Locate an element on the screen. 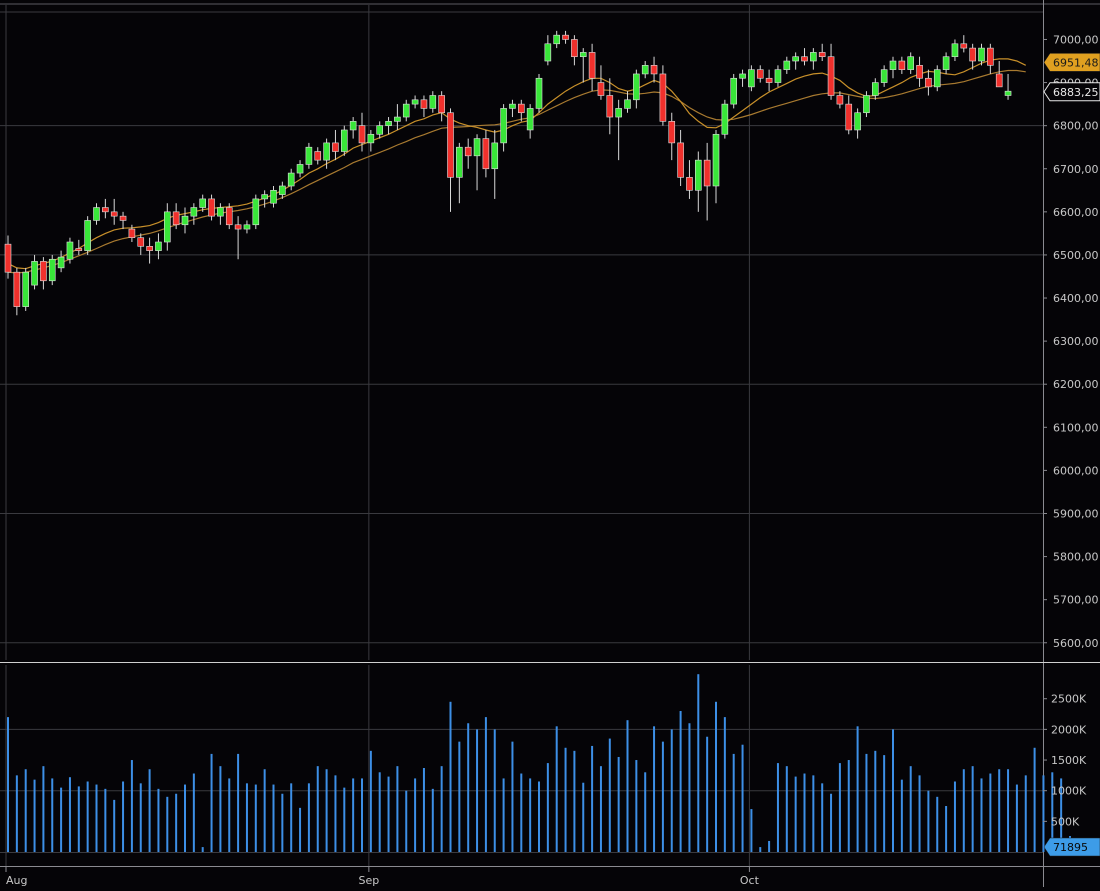 This screenshot has height=891, width=1100. volume-axis: 500K 1000K 1500K 2000K 2500K is located at coordinates (1065, 761).